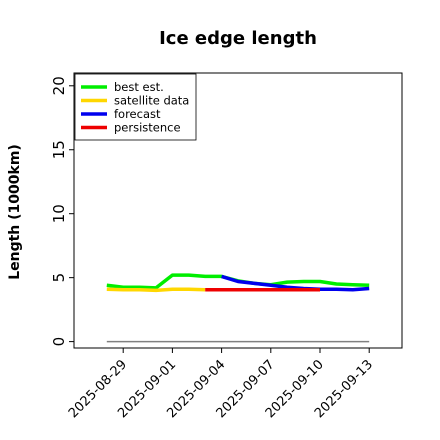 The image size is (440, 440). I want to click on y-tick-label: 20, so click(59, 85).